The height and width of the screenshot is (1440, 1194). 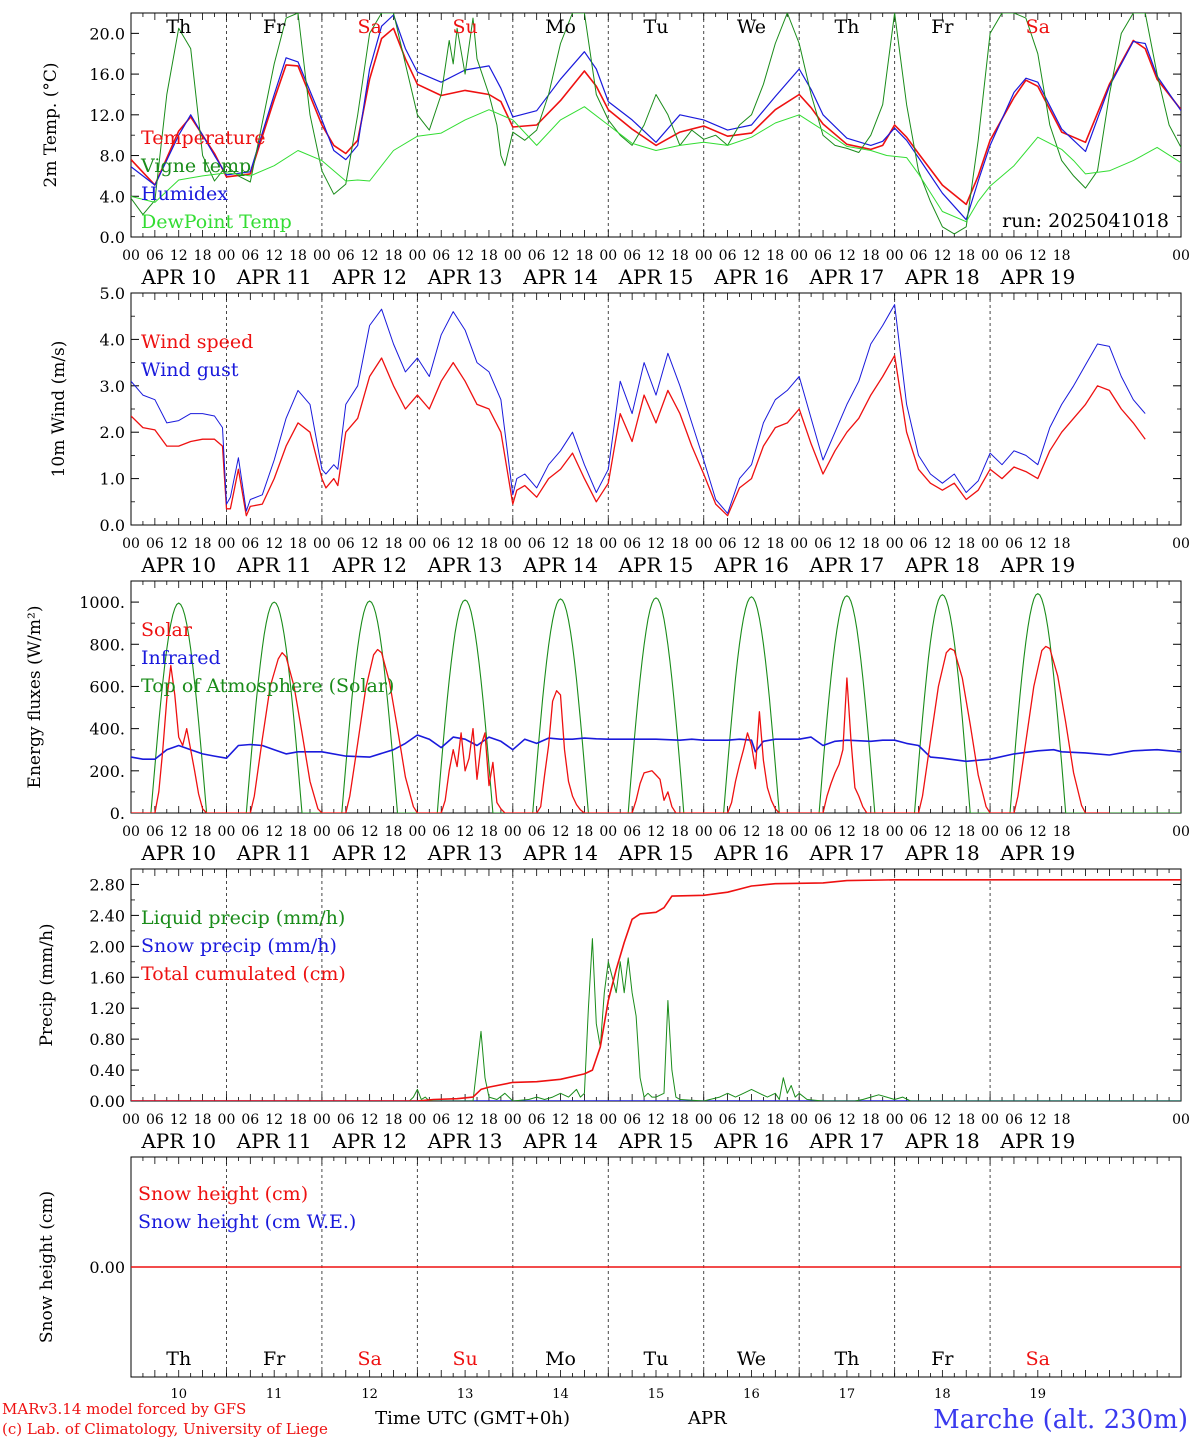 I want to click on y-tick-label: 600., so click(x=107, y=686).